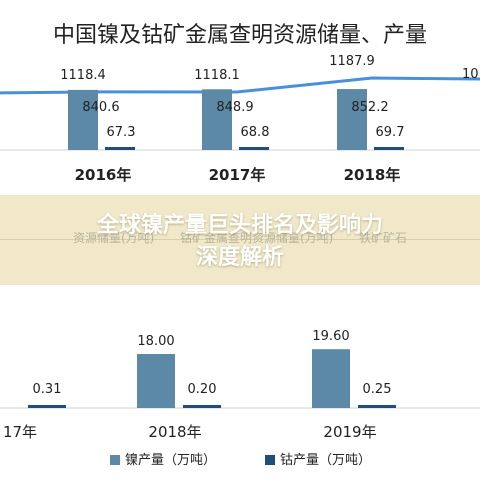 This screenshot has height=484, width=480. What do you see at coordinates (270, 460) in the screenshot?
I see `legend-swatch-cobalt` at bounding box center [270, 460].